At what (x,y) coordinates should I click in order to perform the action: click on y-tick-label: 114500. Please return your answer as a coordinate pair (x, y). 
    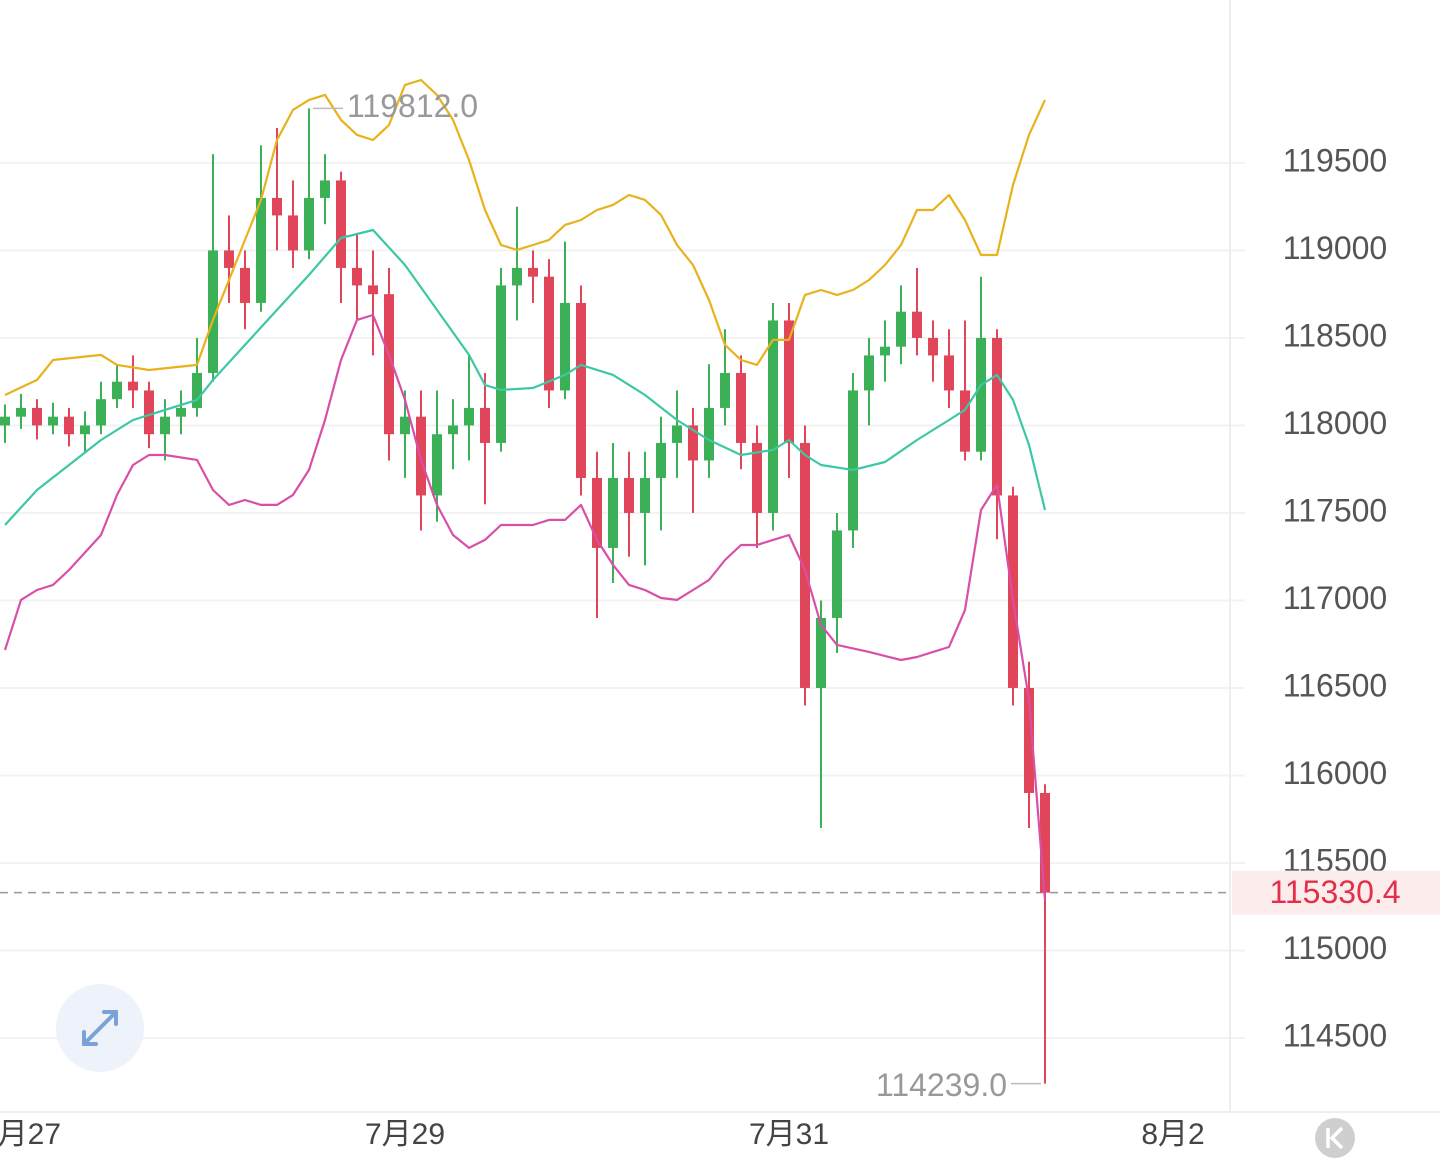
    Looking at the image, I should click on (1335, 1035).